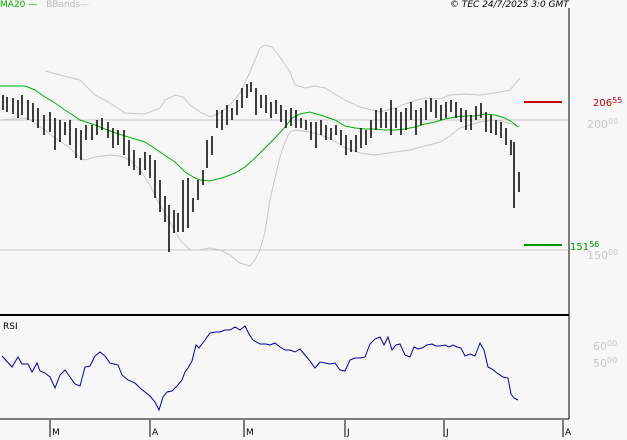  Describe the element at coordinates (580, 247) in the screenshot. I see `support-value: 151` at that location.